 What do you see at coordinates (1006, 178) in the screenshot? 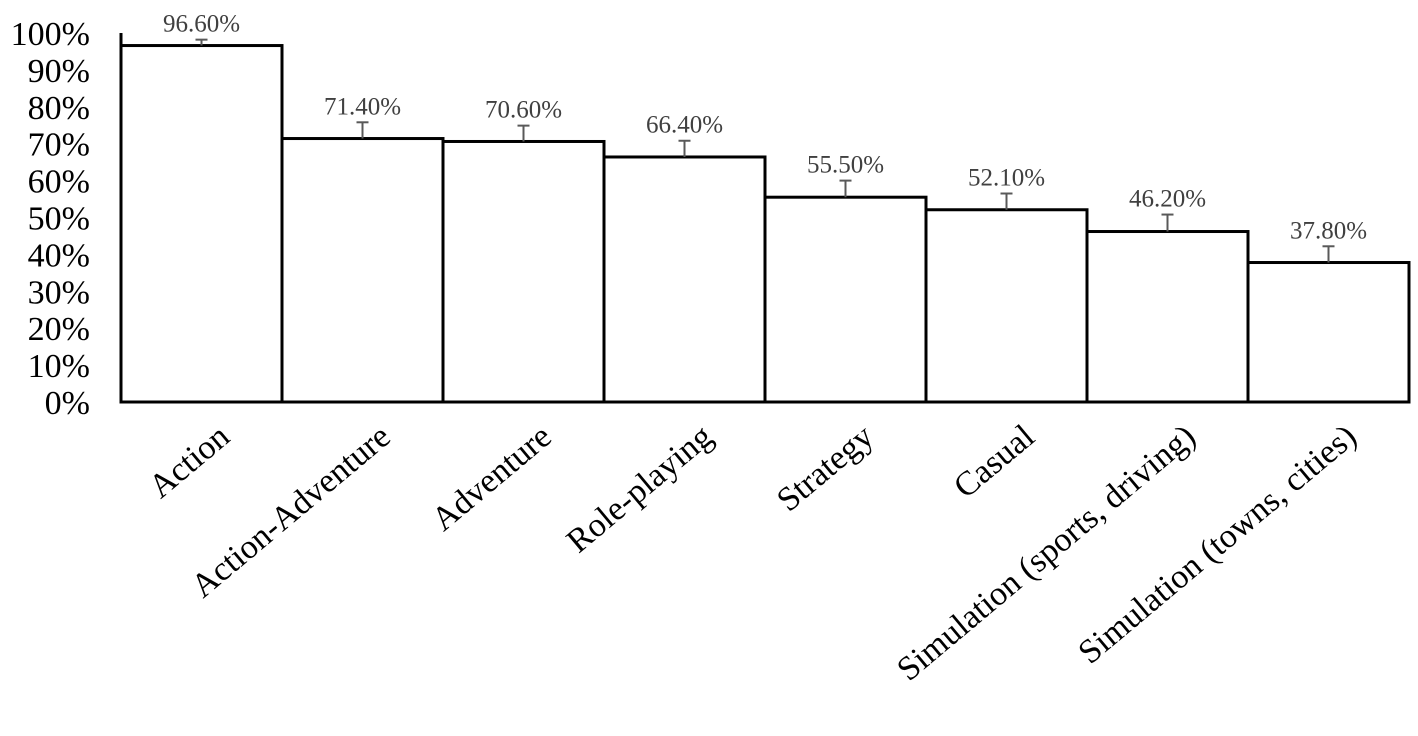
I see `data-label: 52.10%` at bounding box center [1006, 178].